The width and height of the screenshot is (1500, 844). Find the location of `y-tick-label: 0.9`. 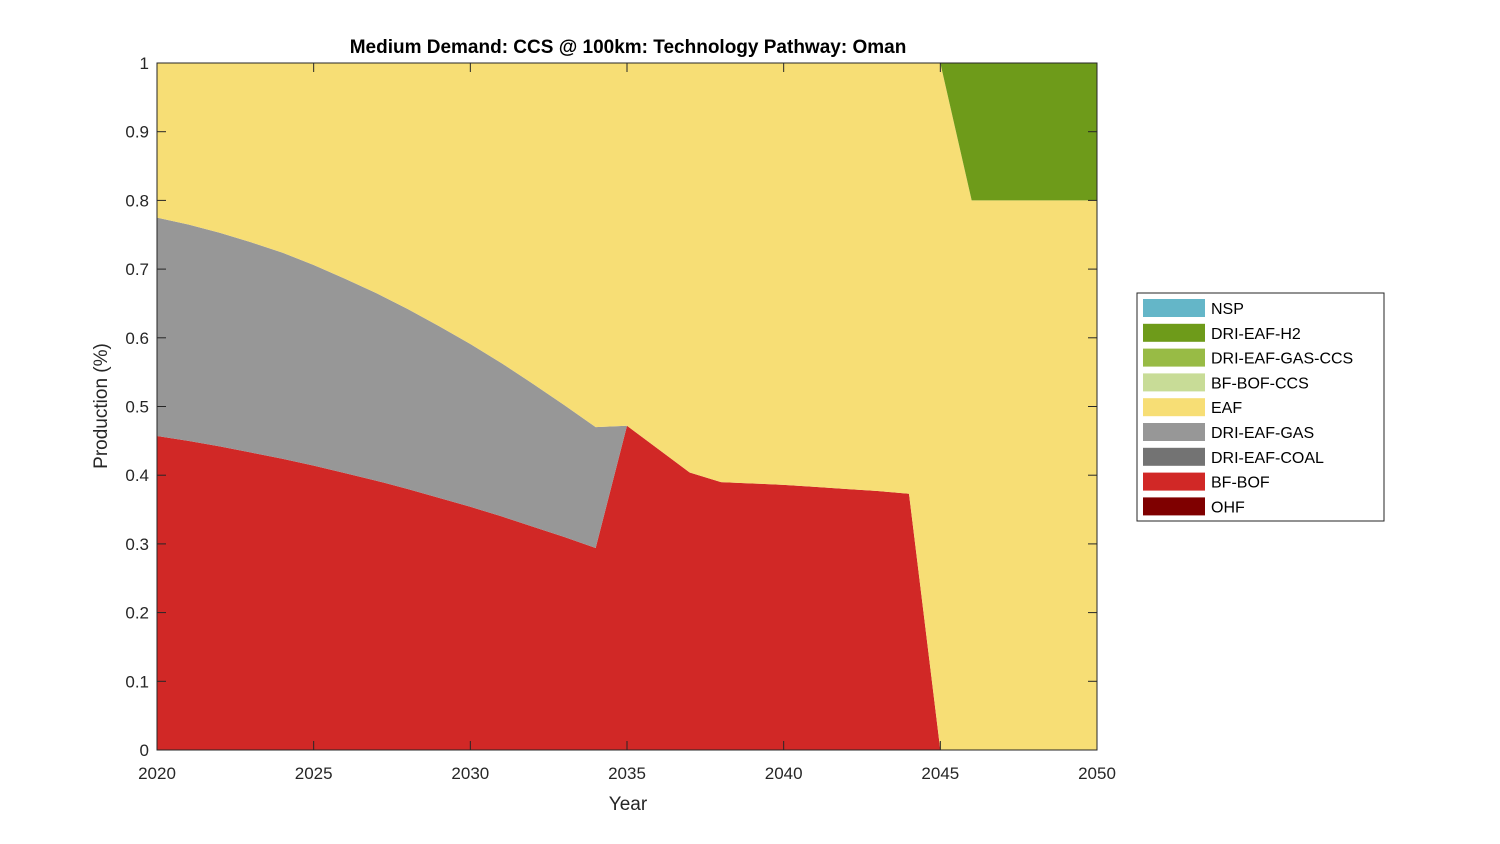

y-tick-label: 0.9 is located at coordinates (137, 132).